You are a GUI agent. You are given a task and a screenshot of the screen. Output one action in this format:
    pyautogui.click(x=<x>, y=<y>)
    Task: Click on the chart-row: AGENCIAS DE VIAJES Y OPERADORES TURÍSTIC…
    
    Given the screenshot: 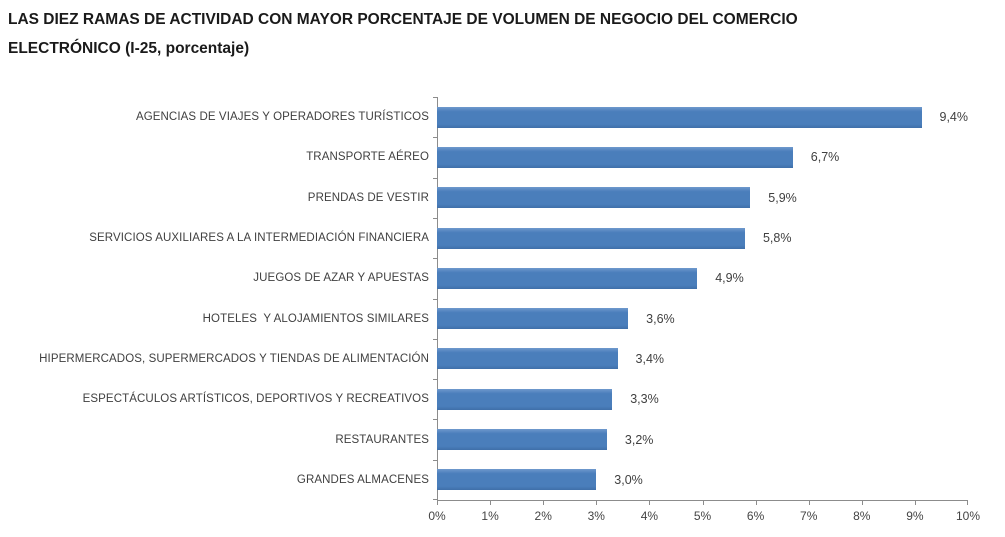 What is the action you would take?
    pyautogui.click(x=484, y=117)
    